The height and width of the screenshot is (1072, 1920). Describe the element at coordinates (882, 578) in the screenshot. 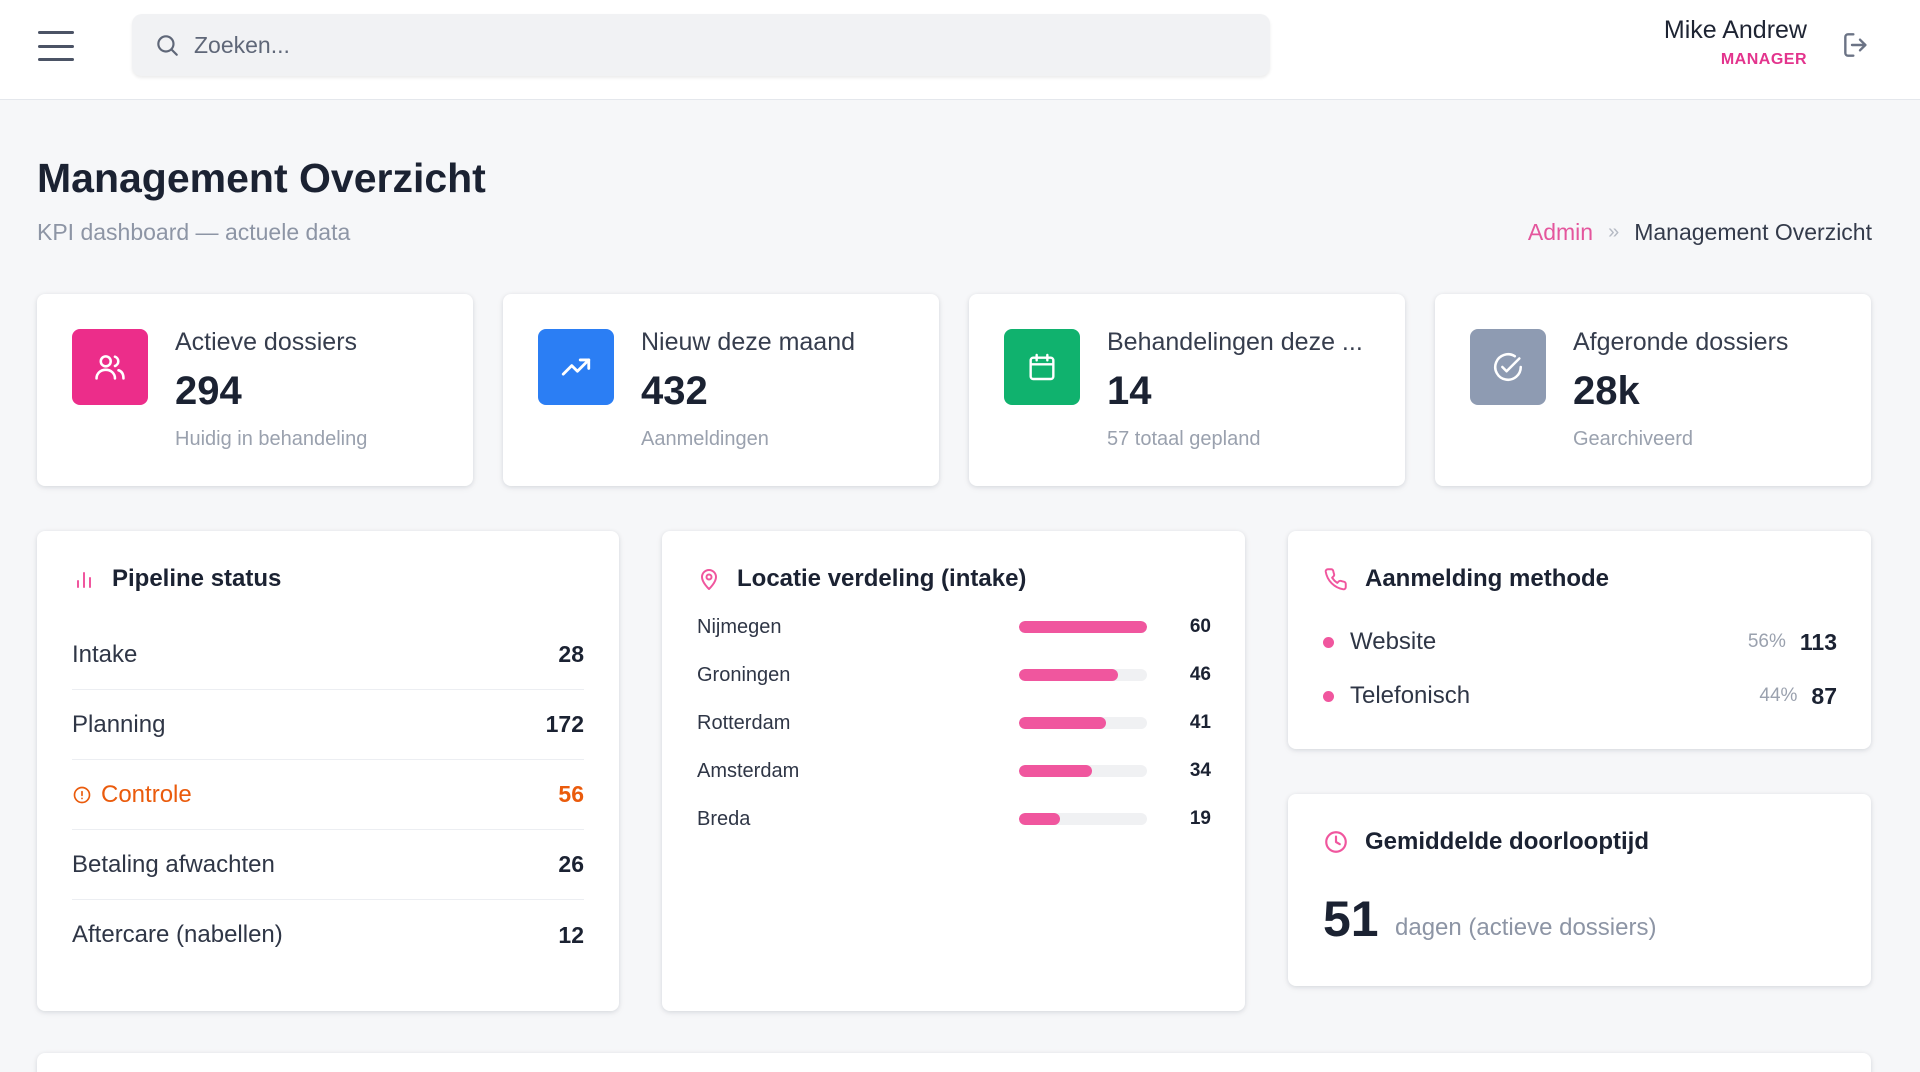

I see `location-title: Locatie verdeling (intake)` at that location.